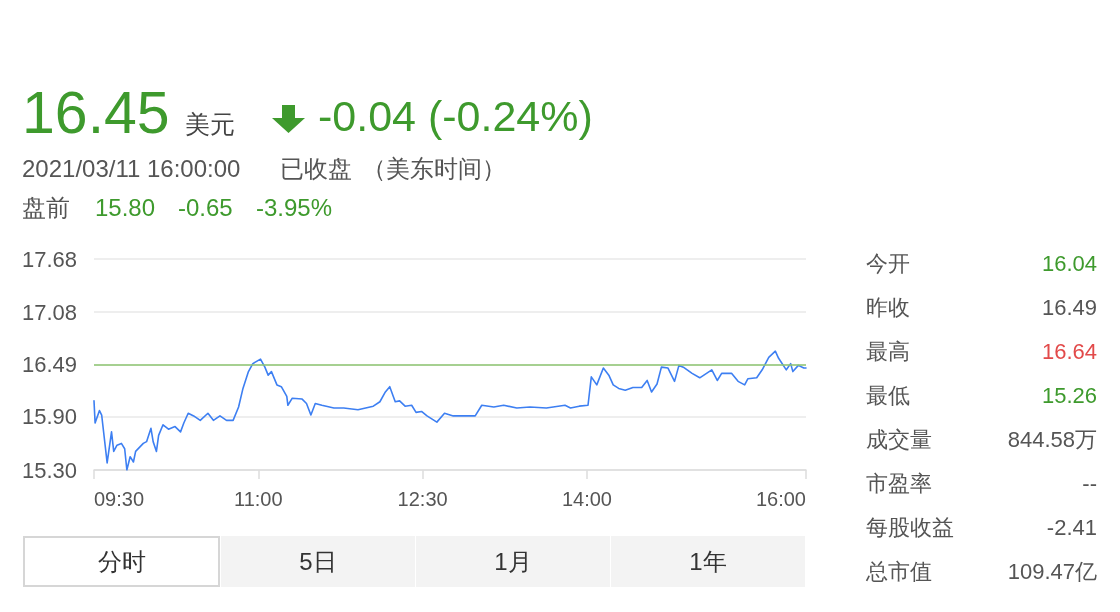 This screenshot has width=1120, height=612. What do you see at coordinates (210, 123) in the screenshot?
I see `text: 美元` at bounding box center [210, 123].